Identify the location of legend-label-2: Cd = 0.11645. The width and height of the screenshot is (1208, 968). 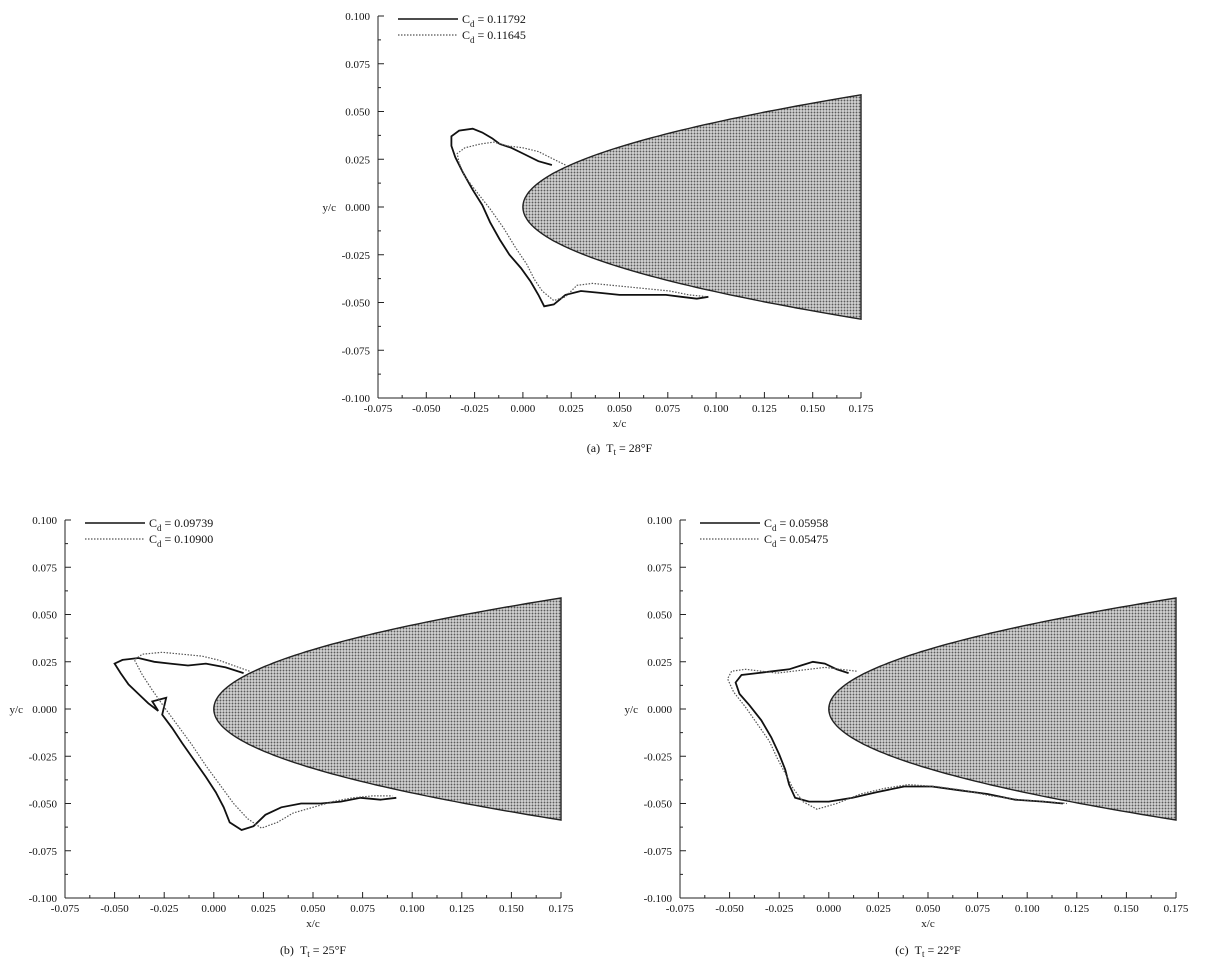
(494, 36).